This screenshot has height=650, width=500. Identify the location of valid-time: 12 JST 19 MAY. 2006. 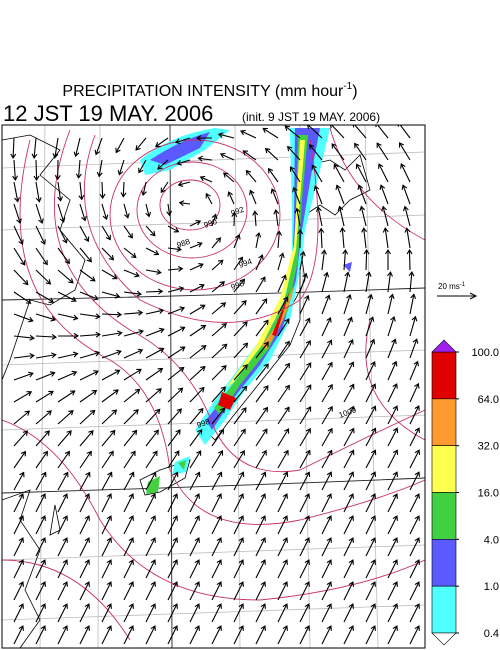
(108, 113).